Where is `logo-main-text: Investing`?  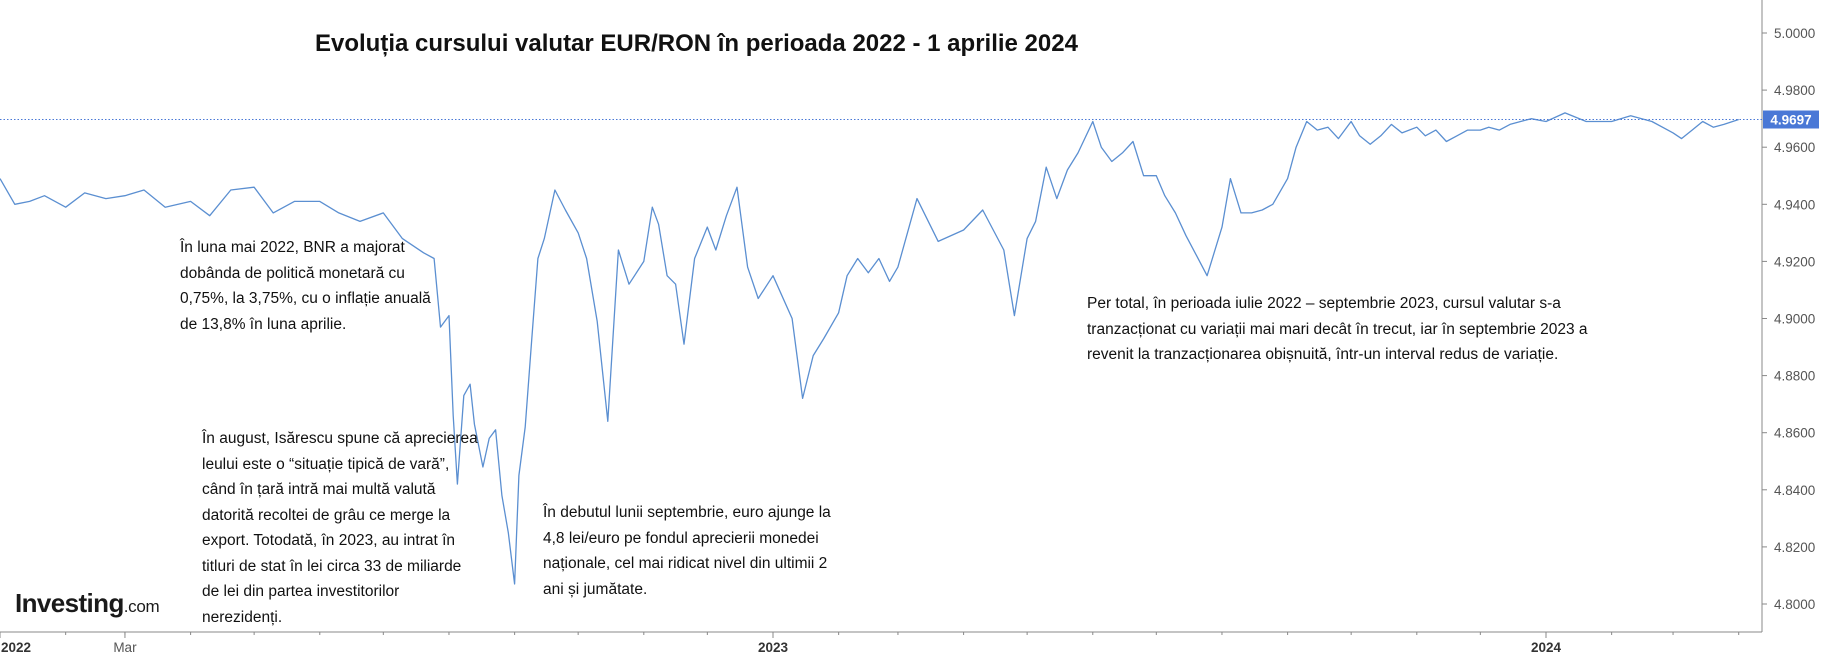
logo-main-text: Investing is located at coordinates (69, 603).